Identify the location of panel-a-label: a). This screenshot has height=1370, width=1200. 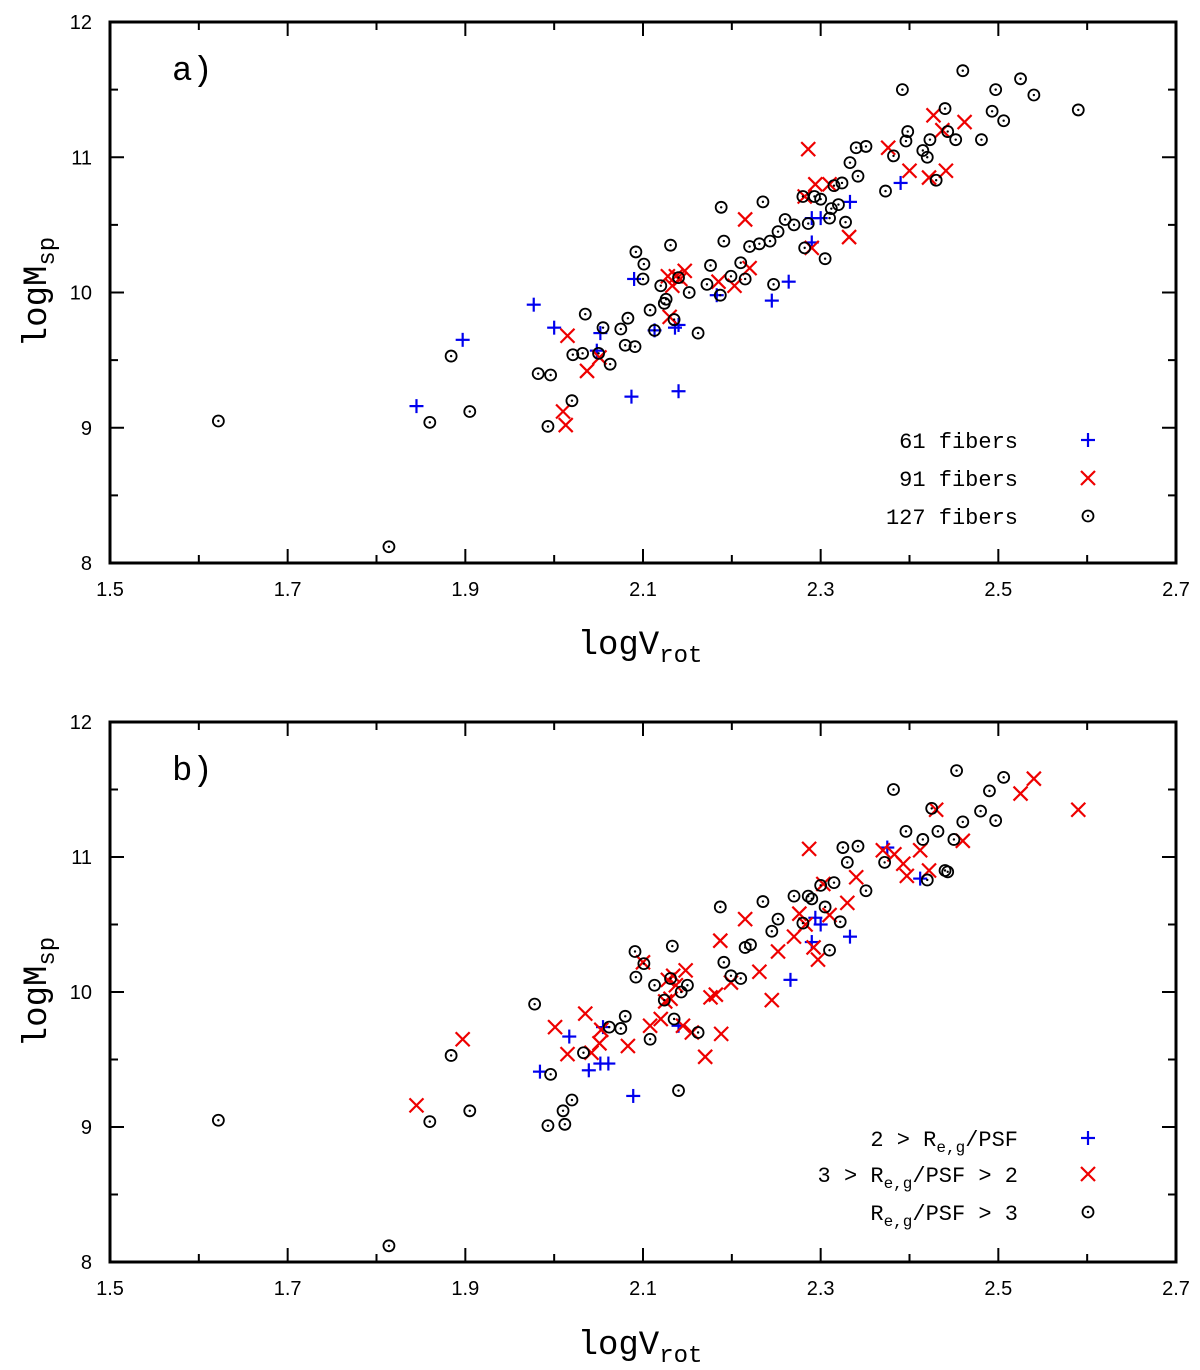
(192, 72).